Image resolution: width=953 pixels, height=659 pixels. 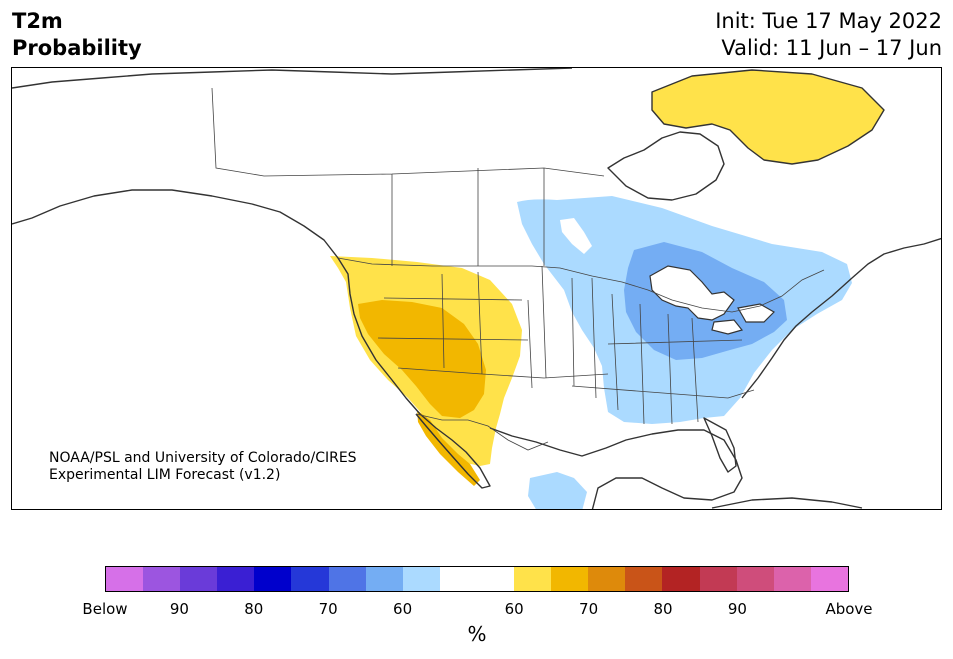 I want to click on greenland-coast, so click(x=768, y=117).